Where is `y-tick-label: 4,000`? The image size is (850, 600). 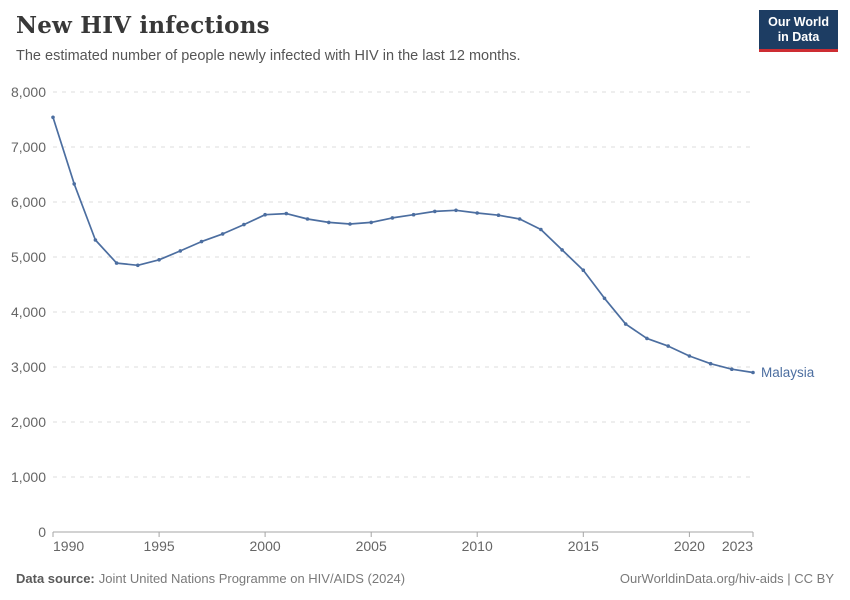
y-tick-label: 4,000 is located at coordinates (28, 312).